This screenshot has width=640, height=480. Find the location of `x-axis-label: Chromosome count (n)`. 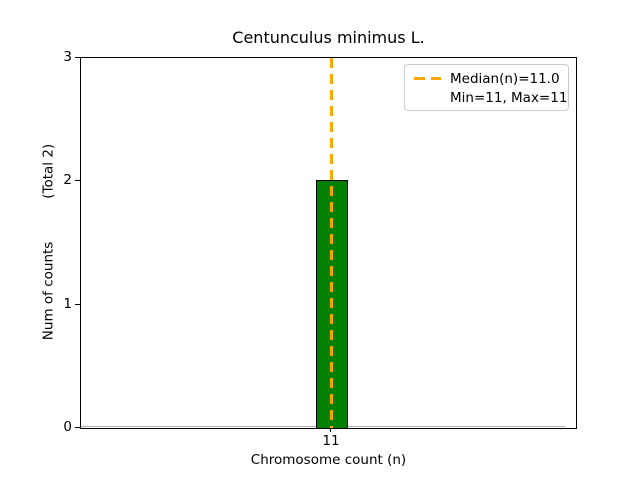

x-axis-label: Chromosome count (n) is located at coordinates (328, 460).